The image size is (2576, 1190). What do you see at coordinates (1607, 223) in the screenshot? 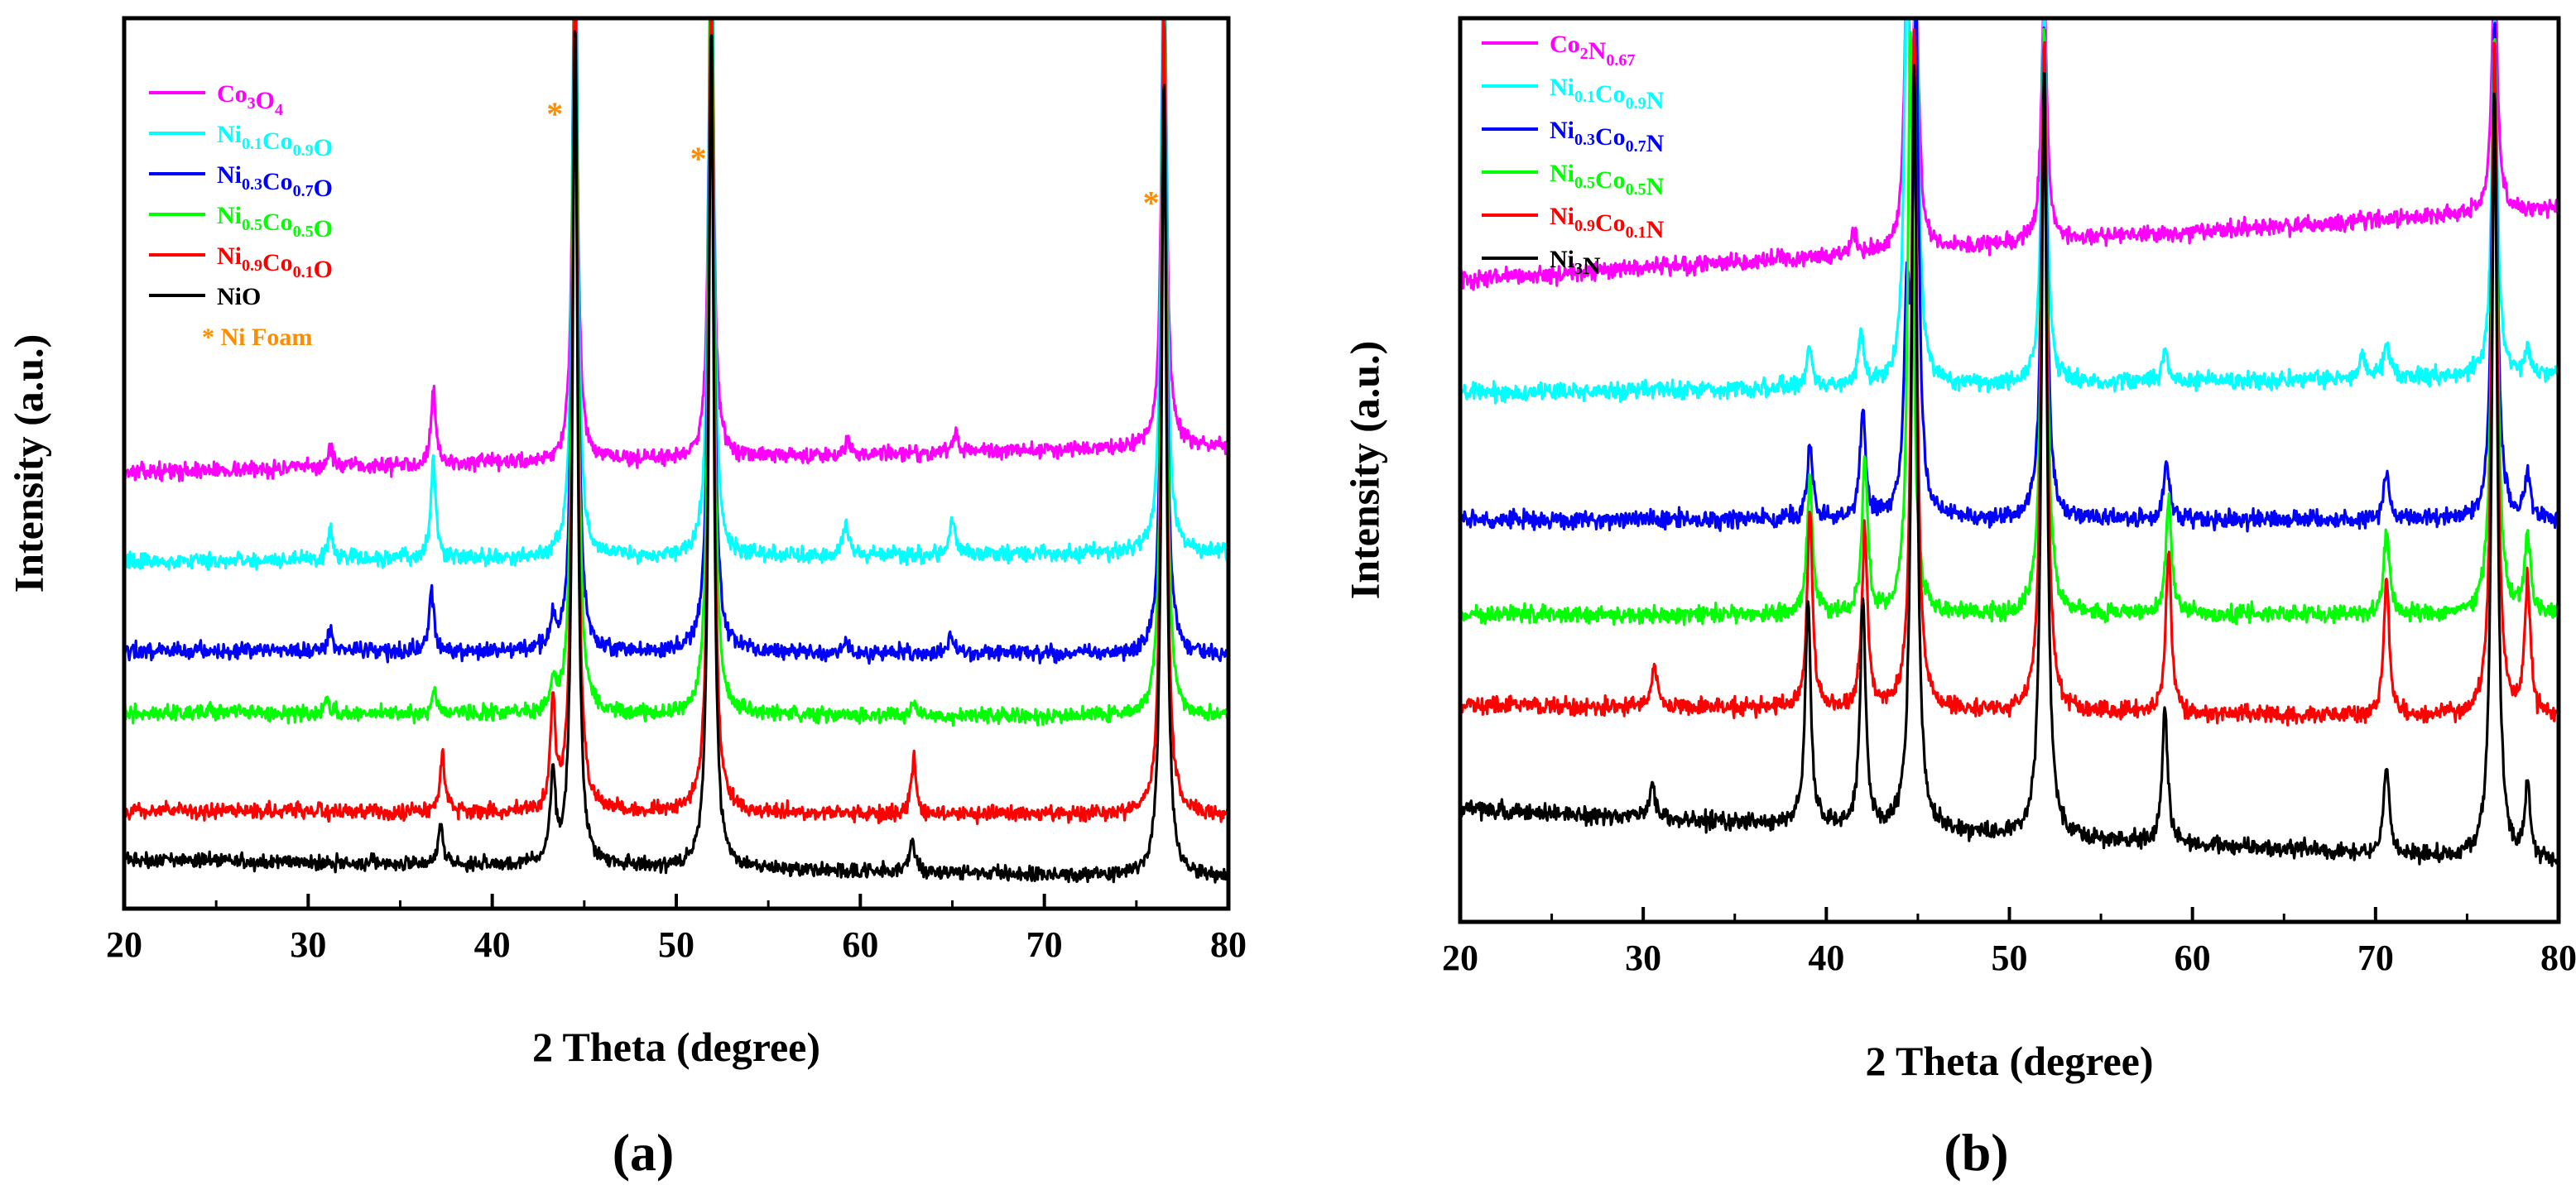
I see `legend-entry-ni0-9co0-1n: Ni0.9Co0.1N` at bounding box center [1607, 223].